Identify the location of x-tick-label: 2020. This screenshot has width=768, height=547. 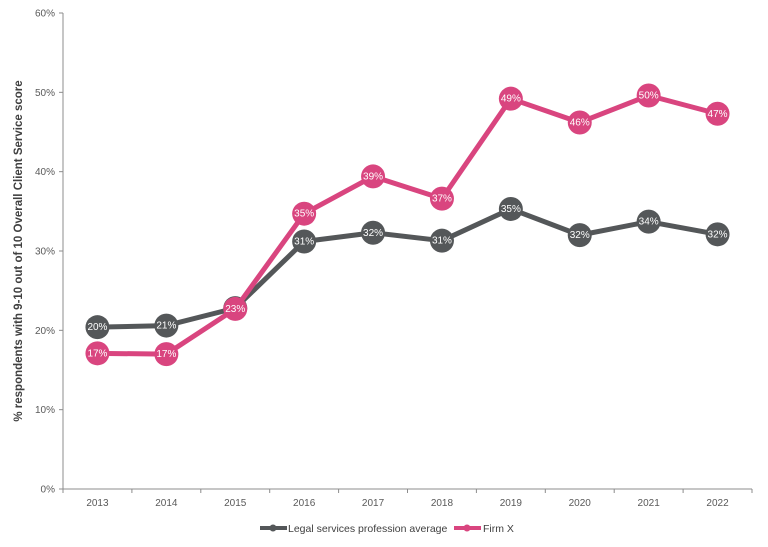
(580, 503).